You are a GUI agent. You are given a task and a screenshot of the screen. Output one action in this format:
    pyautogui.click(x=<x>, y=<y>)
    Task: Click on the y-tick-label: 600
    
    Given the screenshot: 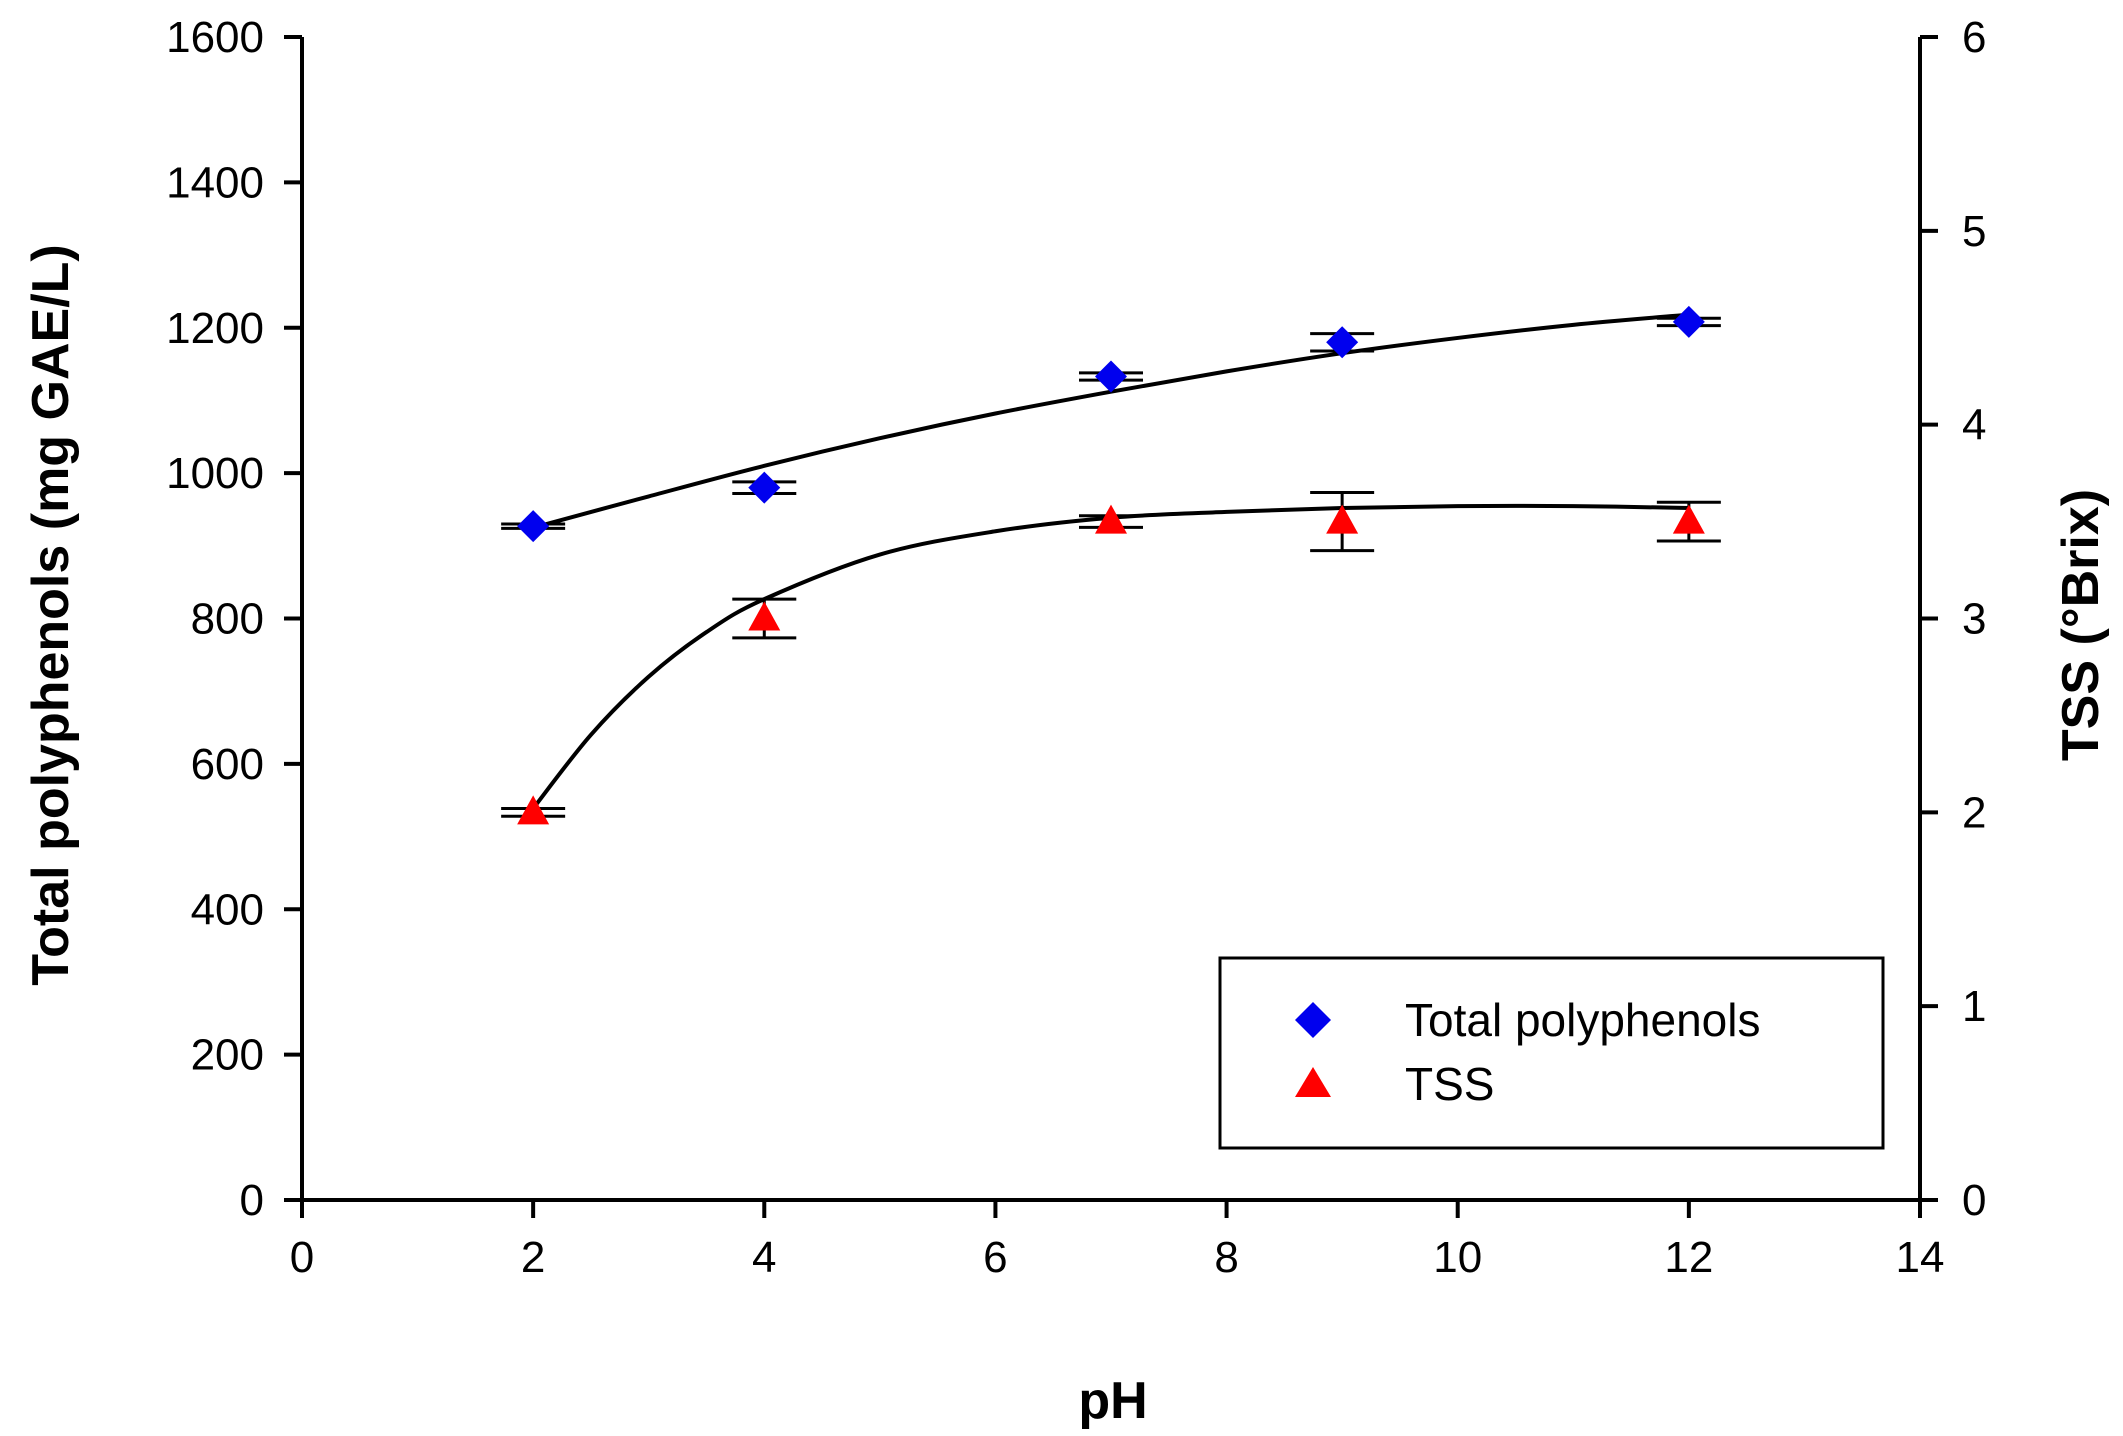 What is the action you would take?
    pyautogui.click(x=227, y=764)
    